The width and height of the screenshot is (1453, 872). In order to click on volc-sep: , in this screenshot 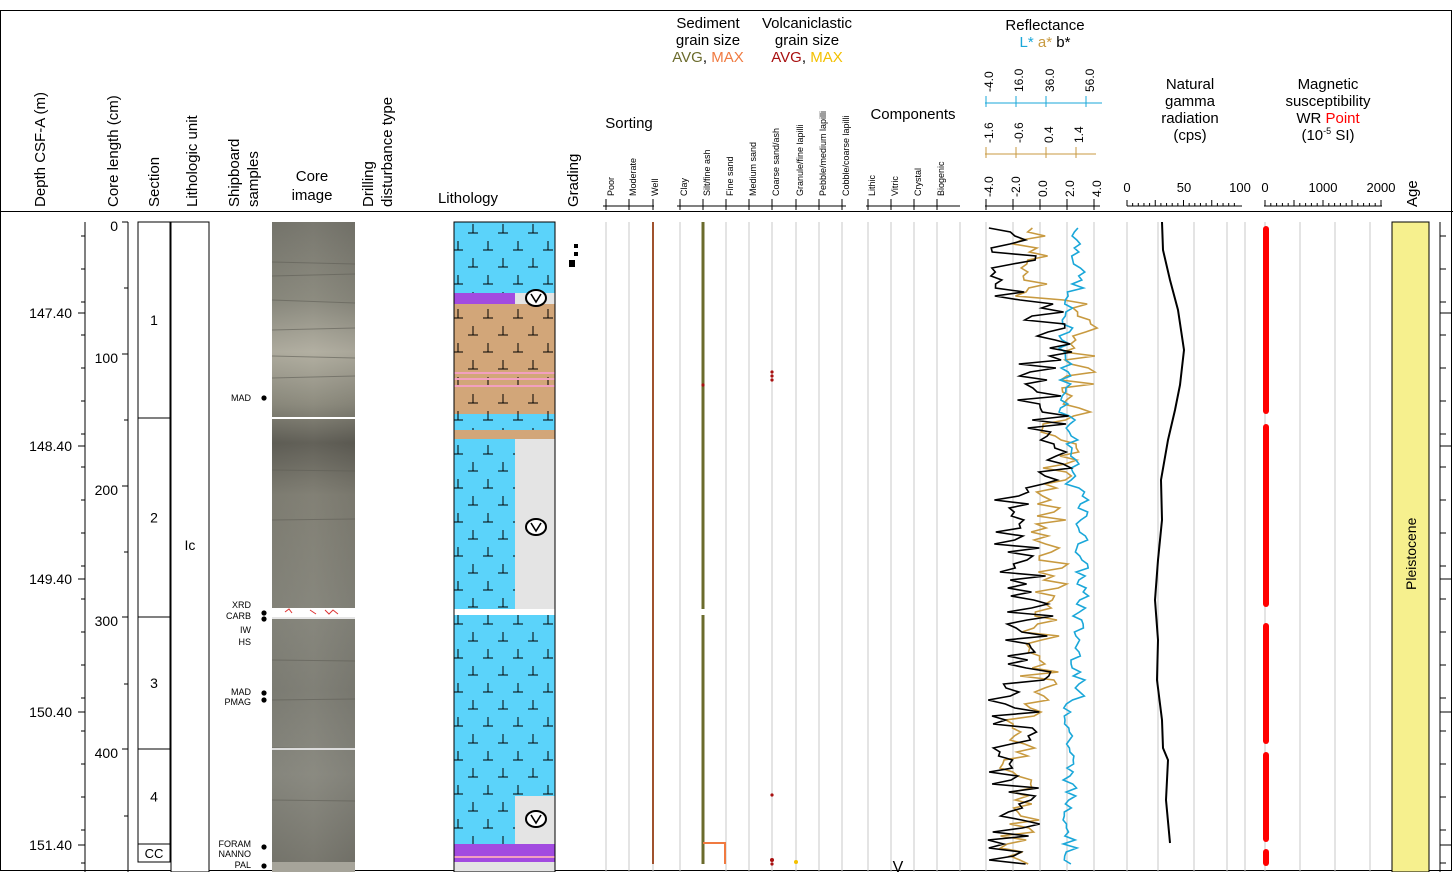, I will do `click(806, 57)`.